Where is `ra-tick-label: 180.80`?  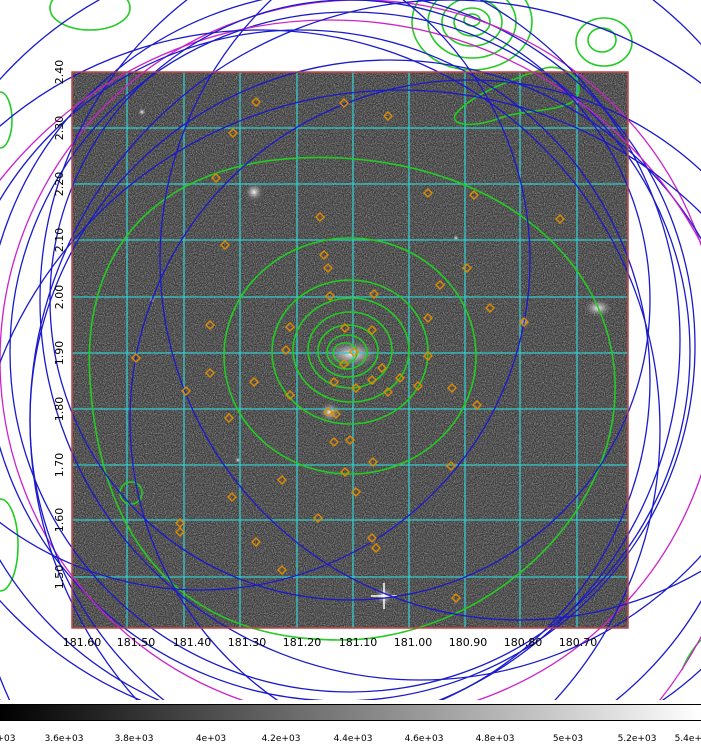
ra-tick-label: 180.80 is located at coordinates (523, 642).